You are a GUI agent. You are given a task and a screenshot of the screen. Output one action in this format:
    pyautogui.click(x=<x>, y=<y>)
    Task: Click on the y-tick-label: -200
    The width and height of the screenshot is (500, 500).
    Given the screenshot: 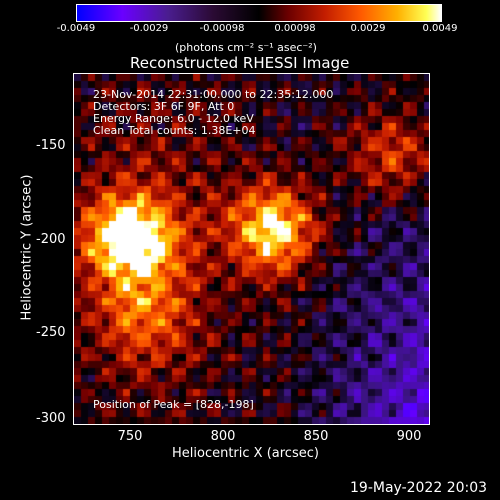 What is the action you would take?
    pyautogui.click(x=51, y=239)
    